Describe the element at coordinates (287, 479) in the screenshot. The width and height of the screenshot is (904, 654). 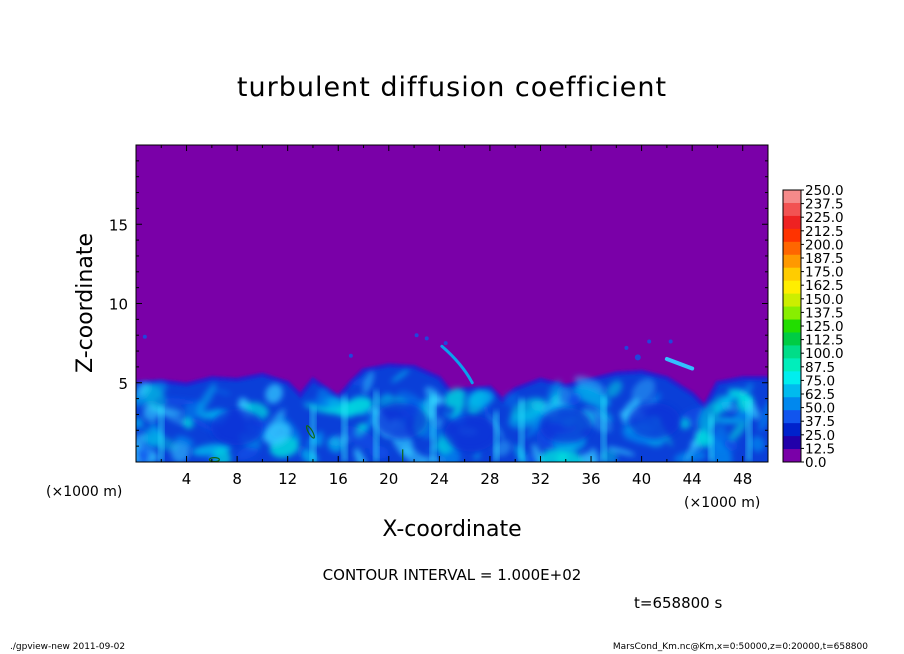
I see `x-tick-label: 12` at that location.